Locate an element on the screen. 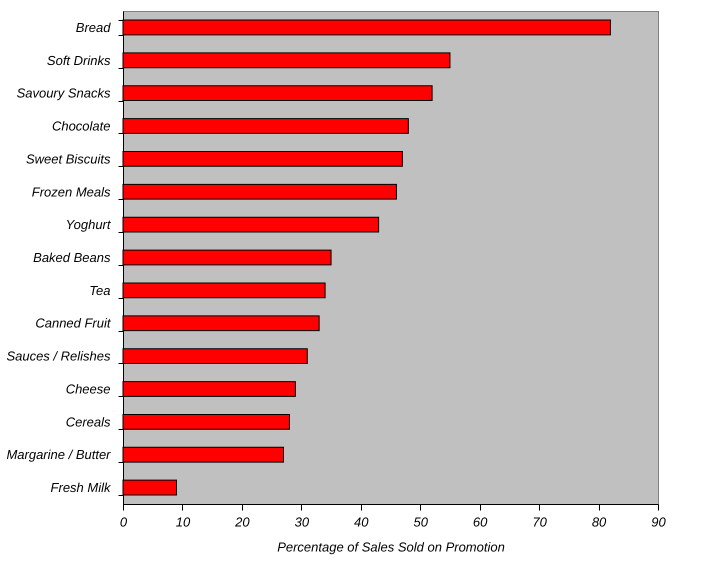 The image size is (721, 563). y-tick-label: Soft Drinks is located at coordinates (78, 60).